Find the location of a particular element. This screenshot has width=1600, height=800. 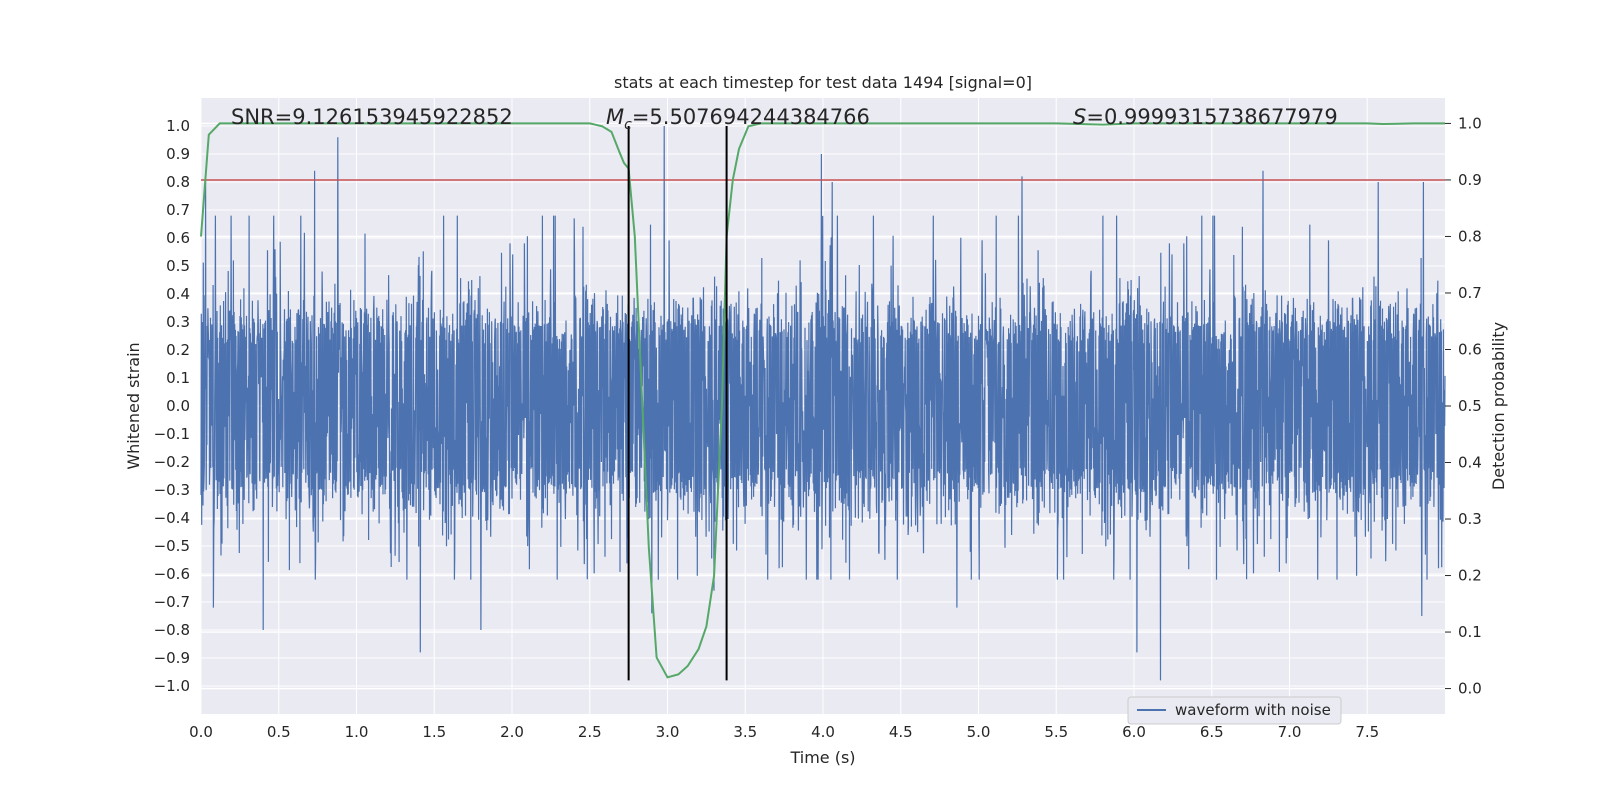

y2-tick-label: 0.2 is located at coordinates (1470, 576).